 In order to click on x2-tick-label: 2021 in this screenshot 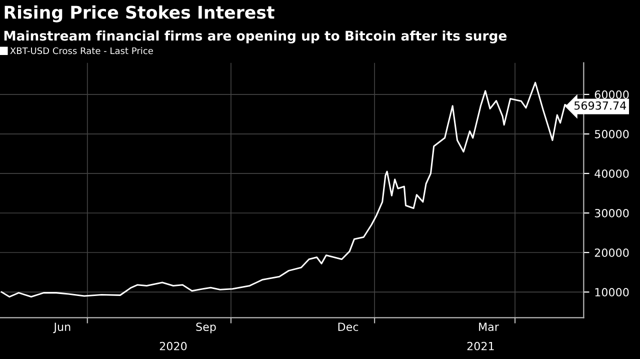, I will do `click(480, 346)`.